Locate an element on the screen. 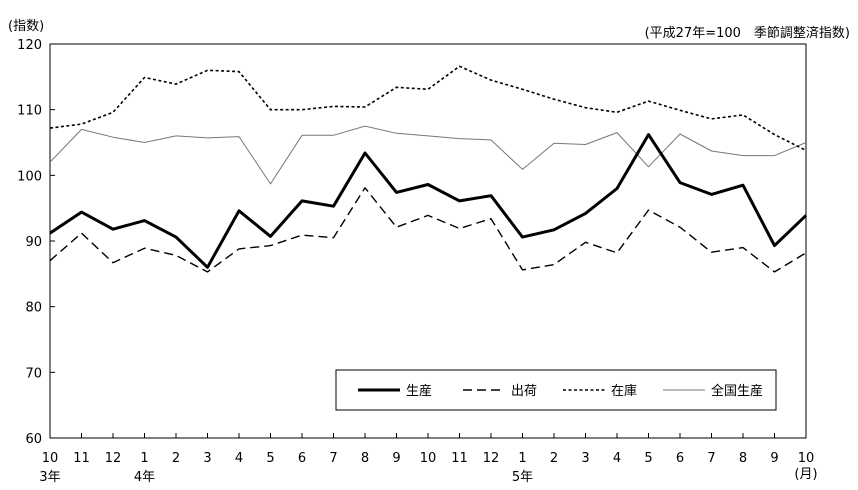 This screenshot has height=490, width=858. x-axis-unit-label: (月) is located at coordinates (805, 474).